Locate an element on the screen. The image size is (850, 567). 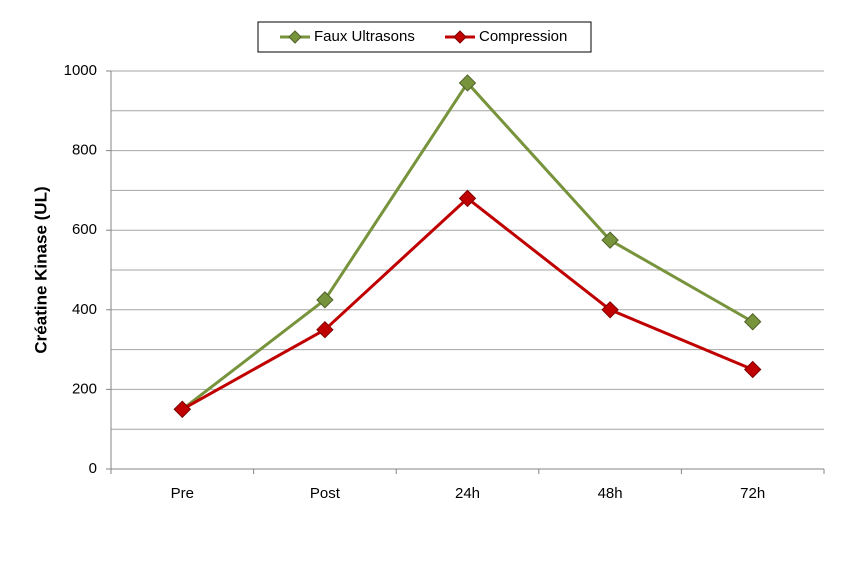
x-tick-label: 48h is located at coordinates (610, 493).